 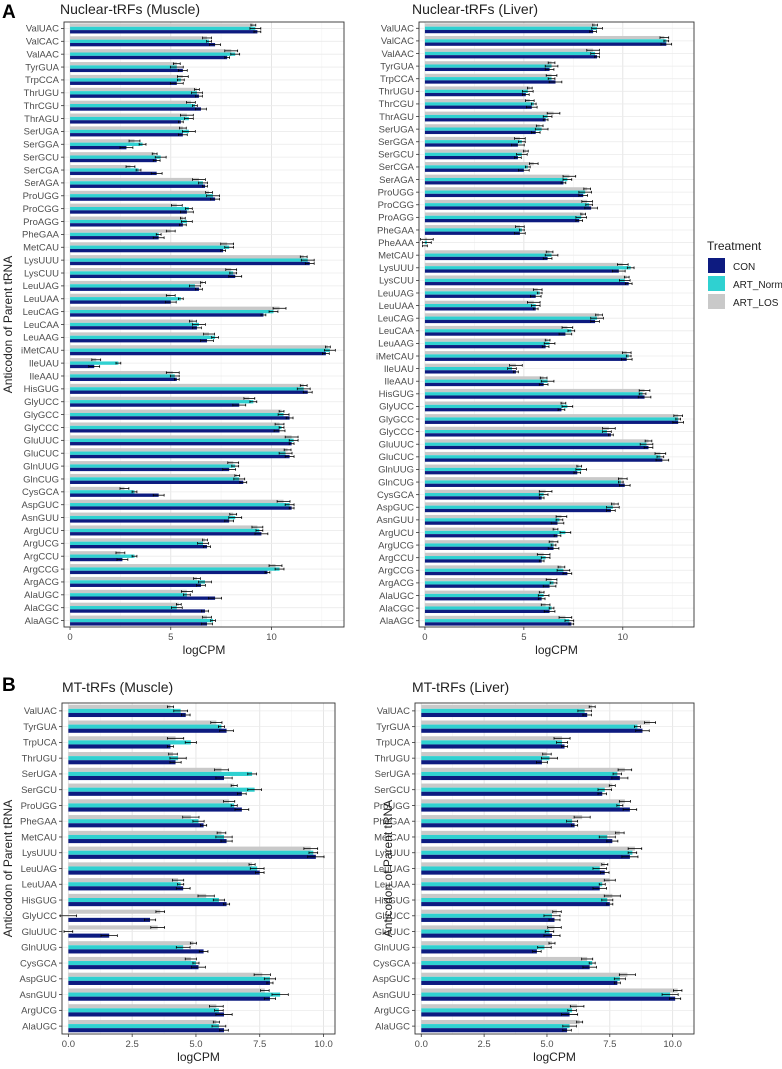 I want to click on bar-art-norm-hisgug, so click(x=533, y=394).